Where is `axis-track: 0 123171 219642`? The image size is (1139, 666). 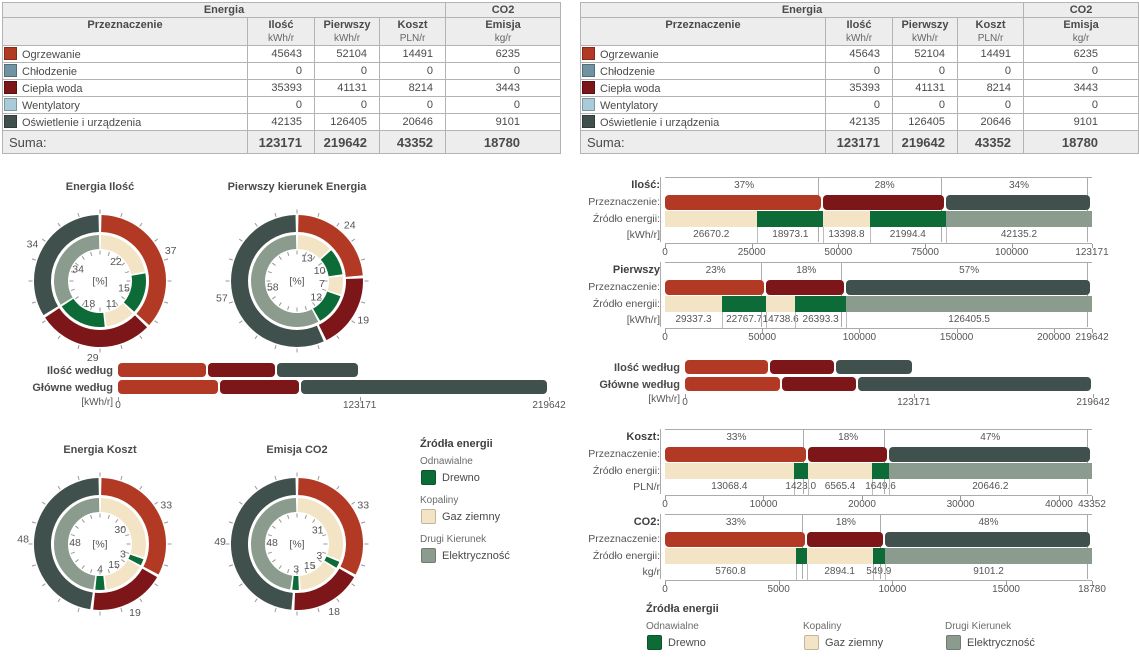
axis-track: 0 123171 219642 is located at coordinates (340, 404).